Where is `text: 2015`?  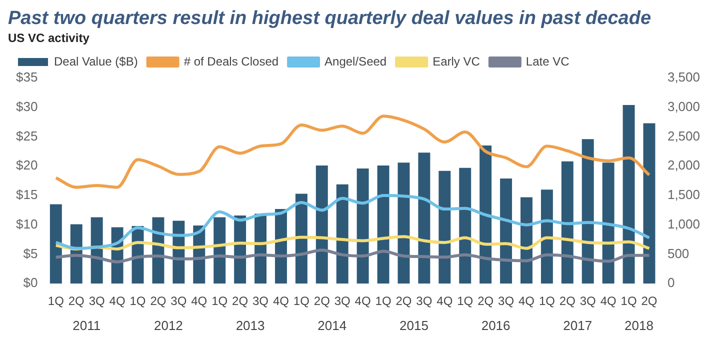
text: 2015 is located at coordinates (413, 326).